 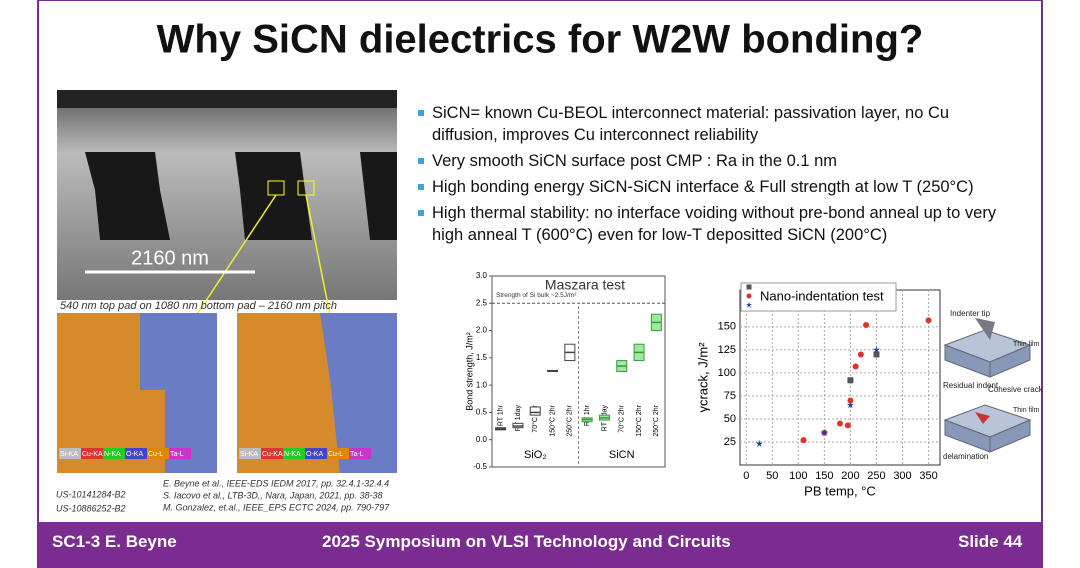 I want to click on y-tick-label: 2.0, so click(x=482, y=330).